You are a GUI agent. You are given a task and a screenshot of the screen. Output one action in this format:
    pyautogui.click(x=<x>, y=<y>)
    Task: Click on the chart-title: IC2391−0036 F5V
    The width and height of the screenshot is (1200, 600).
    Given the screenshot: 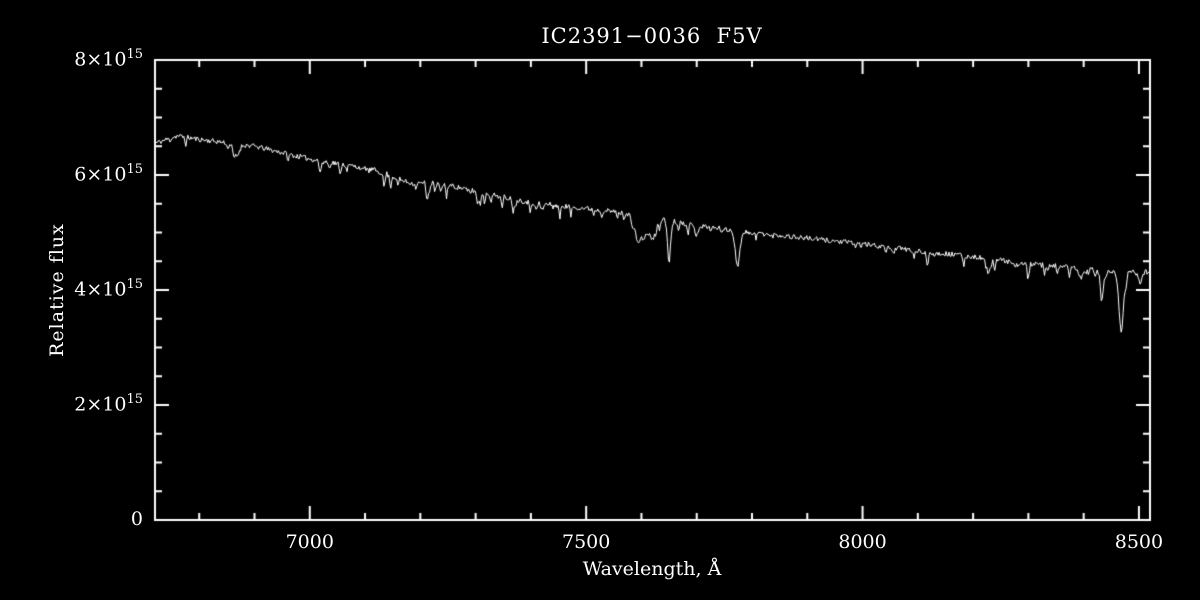 What is the action you would take?
    pyautogui.click(x=652, y=36)
    